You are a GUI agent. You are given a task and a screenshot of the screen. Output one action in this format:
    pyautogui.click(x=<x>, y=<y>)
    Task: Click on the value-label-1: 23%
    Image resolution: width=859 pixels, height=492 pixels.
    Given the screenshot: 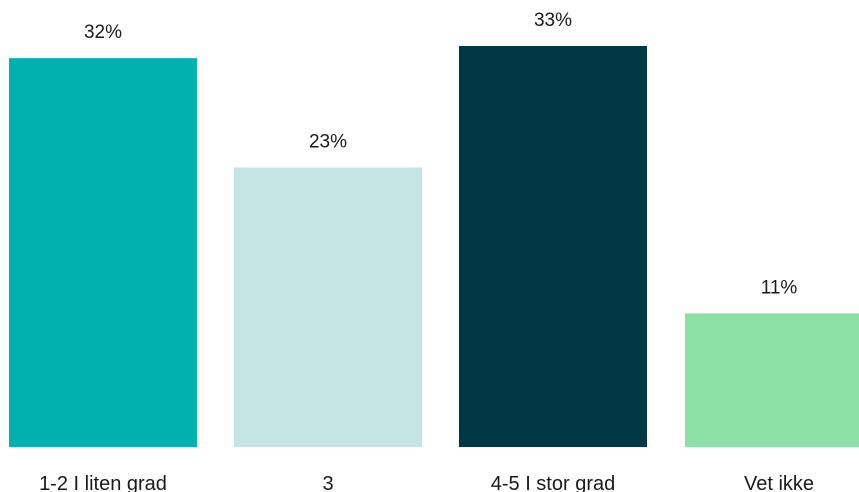 What is the action you would take?
    pyautogui.click(x=328, y=142)
    